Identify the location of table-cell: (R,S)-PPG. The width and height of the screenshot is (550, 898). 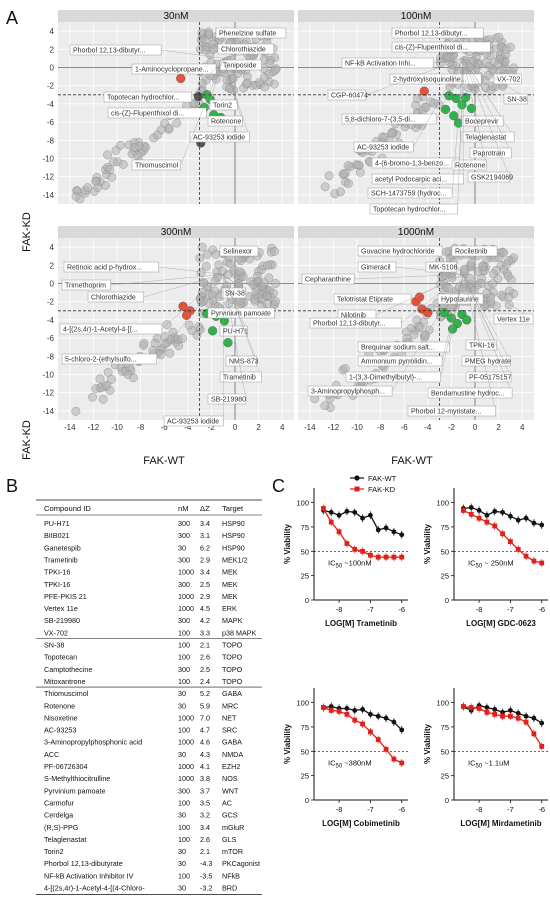
(61, 827).